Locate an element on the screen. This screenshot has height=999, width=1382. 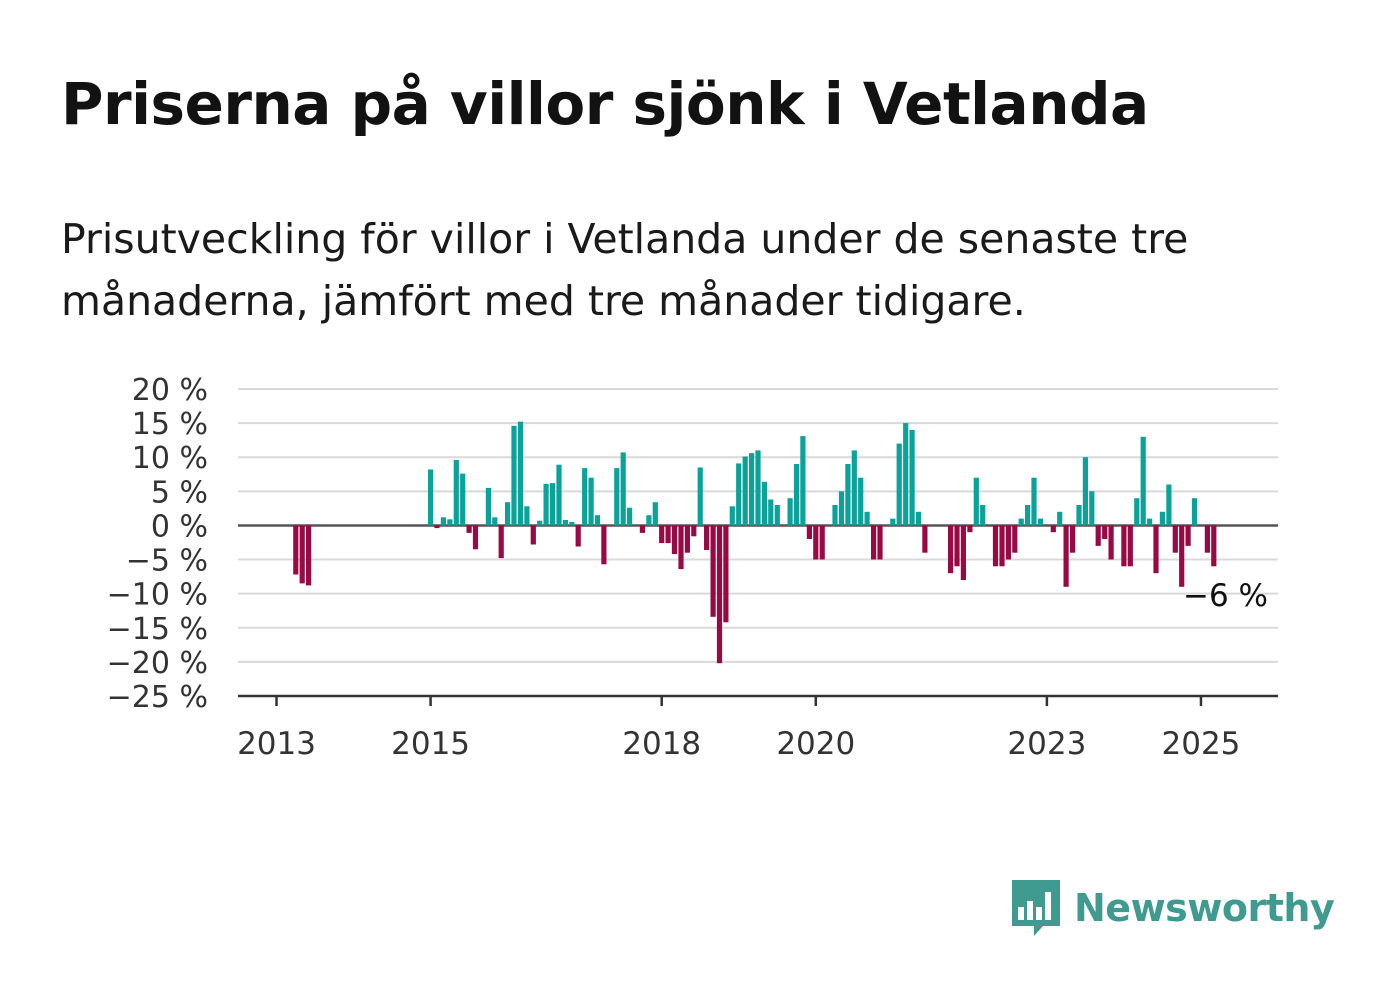
brand-name: Newsworthy is located at coordinates (1204, 908).